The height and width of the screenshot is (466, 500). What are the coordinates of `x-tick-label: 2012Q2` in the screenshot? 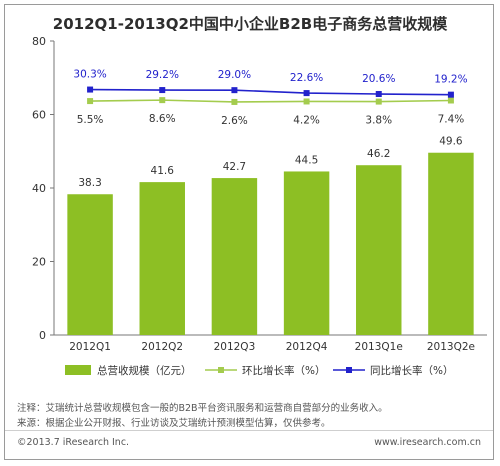 It's located at (162, 347).